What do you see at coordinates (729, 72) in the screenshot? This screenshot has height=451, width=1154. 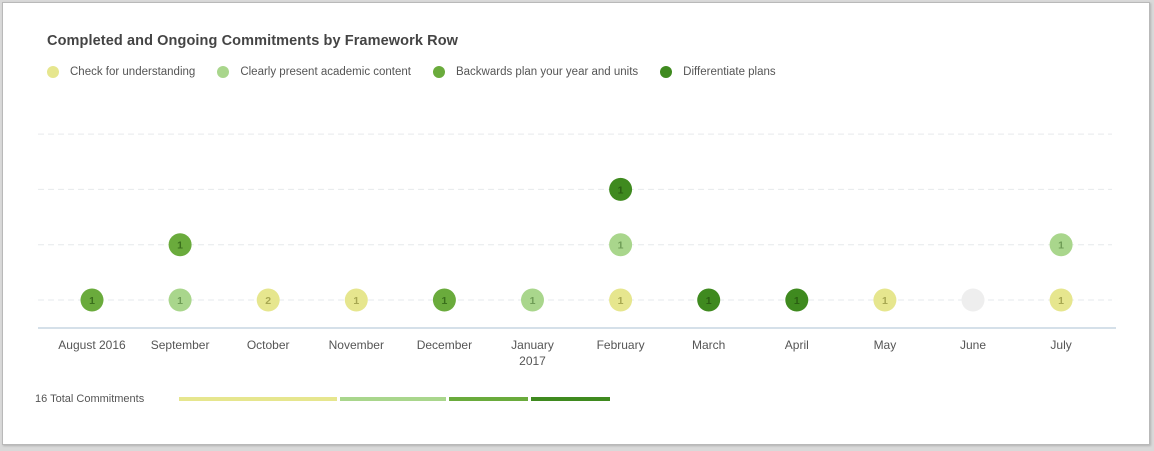 I see `legend-label: Differentiate plans` at bounding box center [729, 72].